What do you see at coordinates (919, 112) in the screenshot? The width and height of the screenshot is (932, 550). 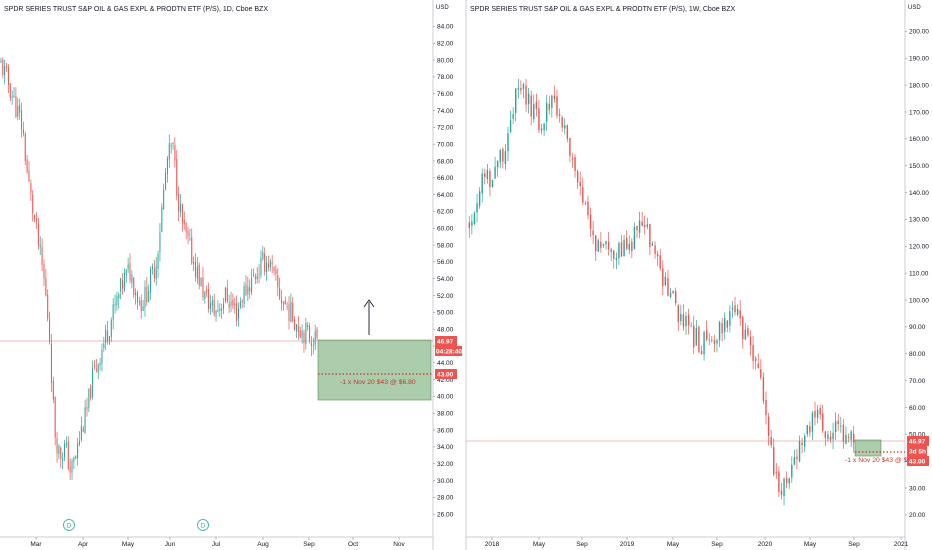 I see `svg-text: 170.00` at bounding box center [919, 112].